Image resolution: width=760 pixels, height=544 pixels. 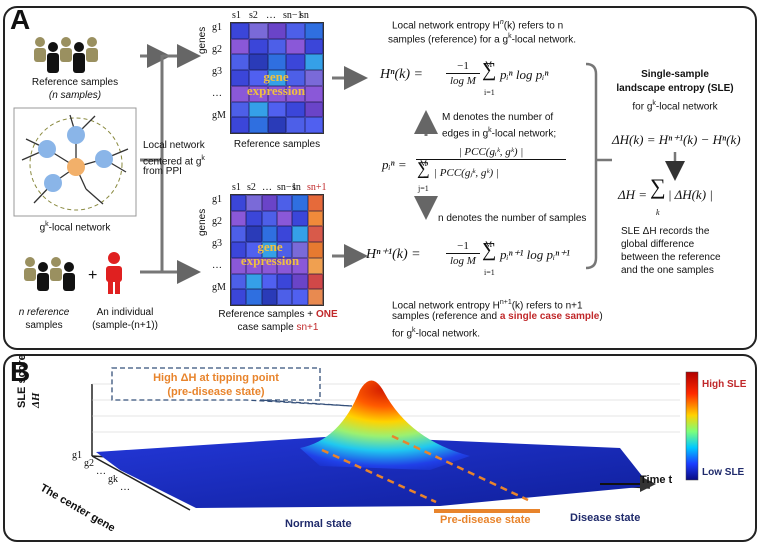 I want to click on reference-expression-matrix, so click(x=277, y=78).